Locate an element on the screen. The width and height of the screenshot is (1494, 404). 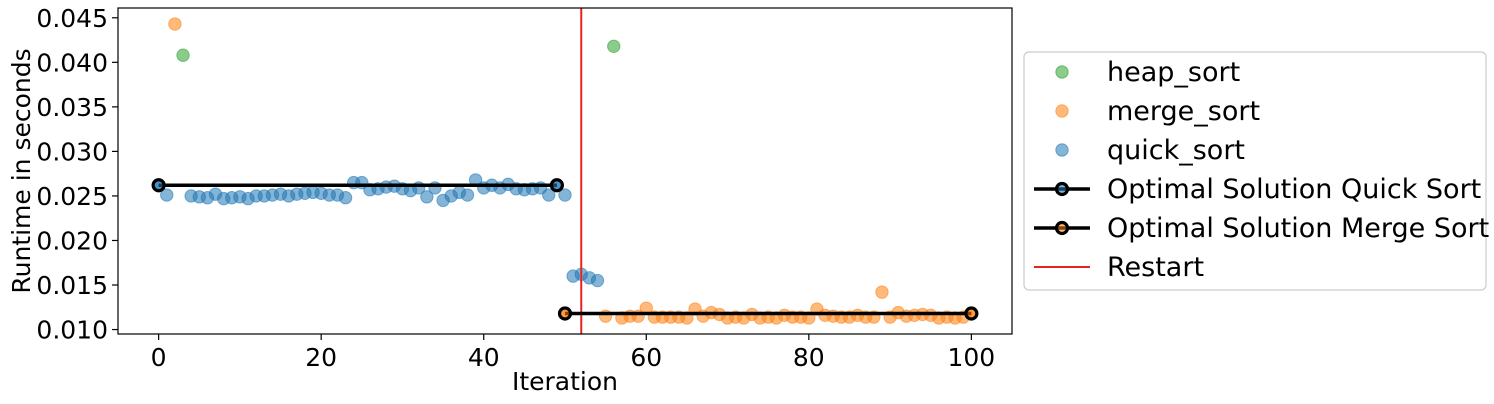
legend-label: Optimal Solution Quick Sort is located at coordinates (1294, 189).